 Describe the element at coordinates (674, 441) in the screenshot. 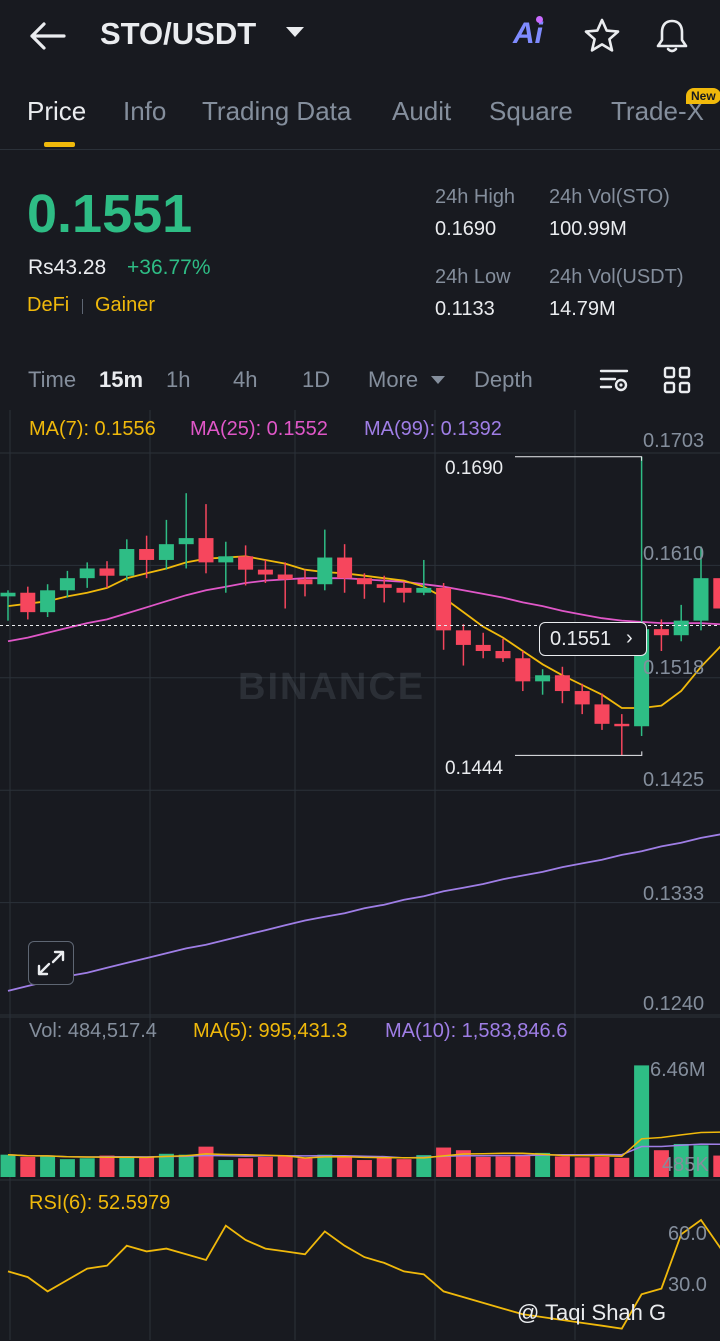

I see `price-axis-label: 0.1703` at that location.